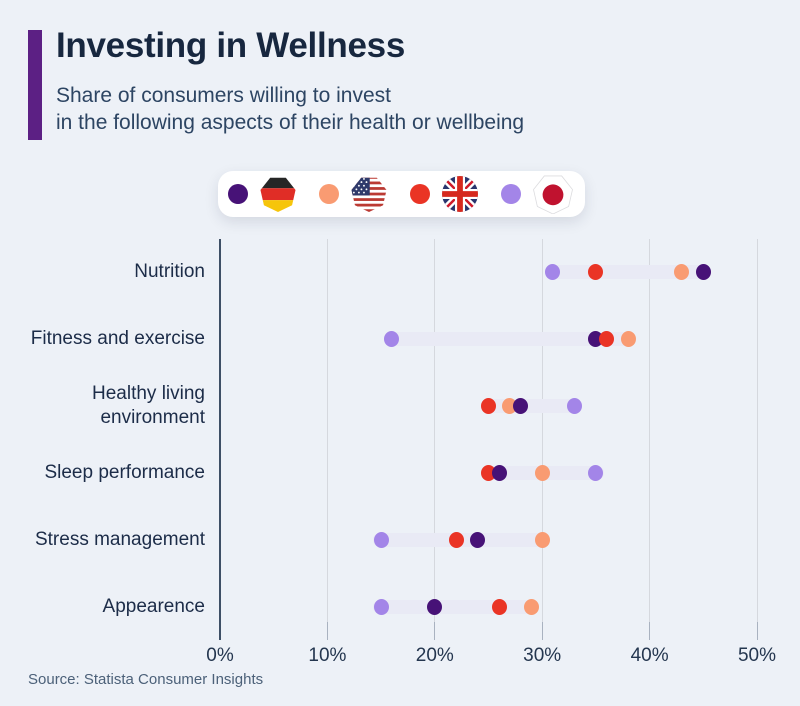  Describe the element at coordinates (553, 272) in the screenshot. I see `dot-japan-nutrition` at that location.